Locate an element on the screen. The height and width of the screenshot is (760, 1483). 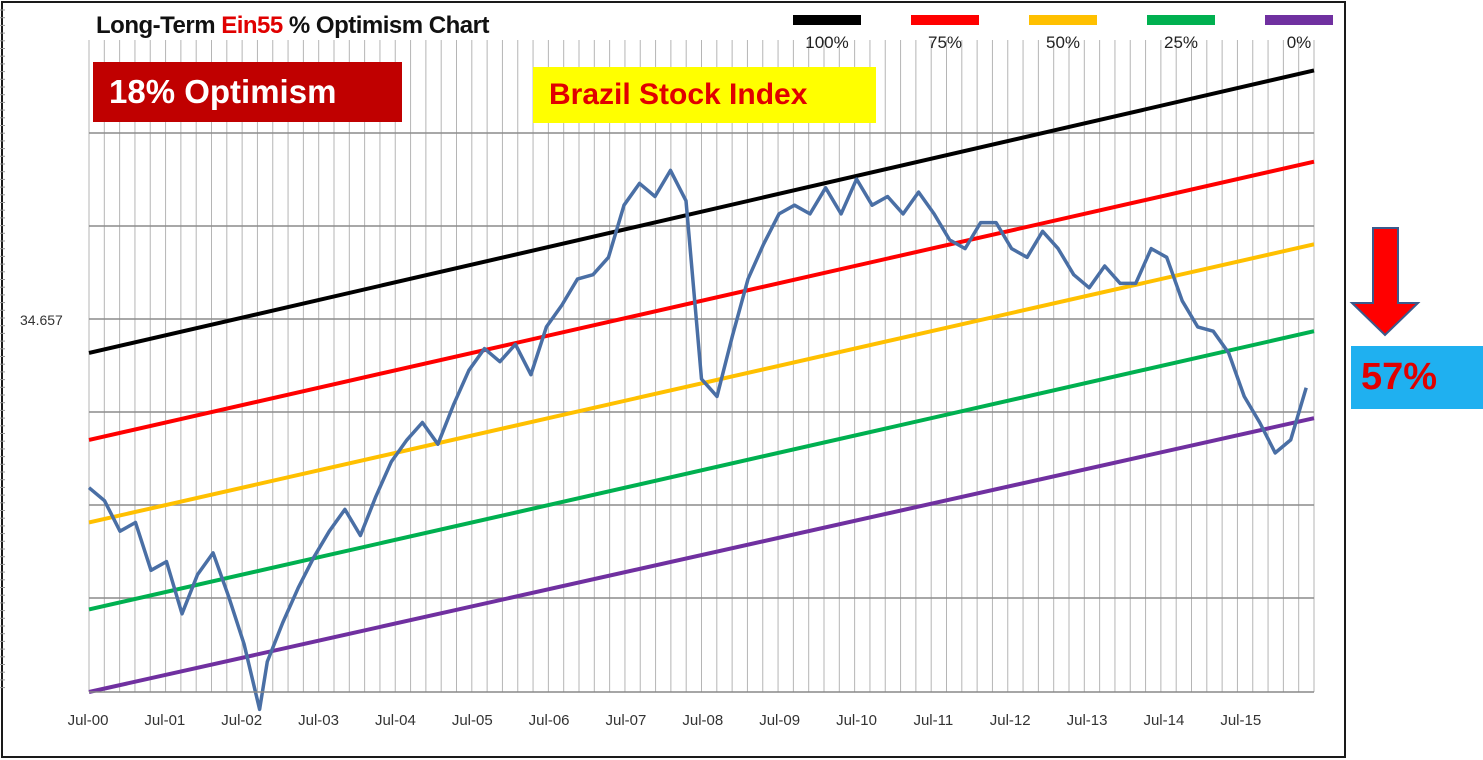
x-tick-label: Jul-10 is located at coordinates (856, 720).